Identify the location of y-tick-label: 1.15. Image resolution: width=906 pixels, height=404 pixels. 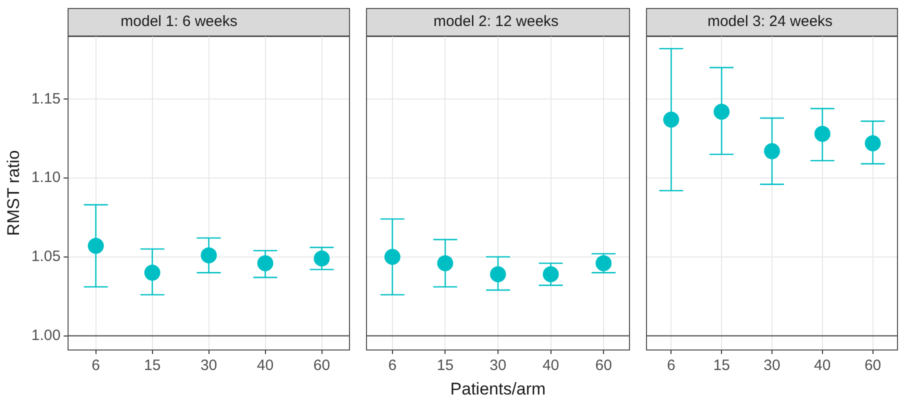
(46, 99).